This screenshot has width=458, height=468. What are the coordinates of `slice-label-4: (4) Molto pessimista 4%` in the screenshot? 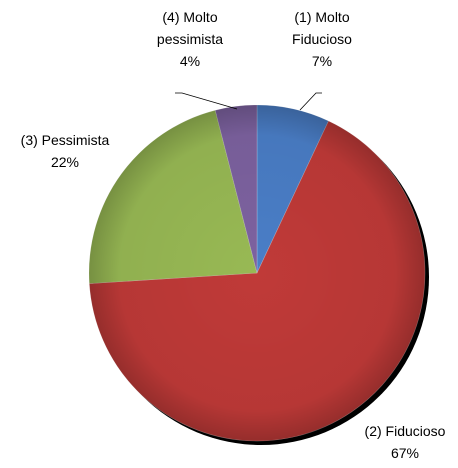 It's located at (190, 39).